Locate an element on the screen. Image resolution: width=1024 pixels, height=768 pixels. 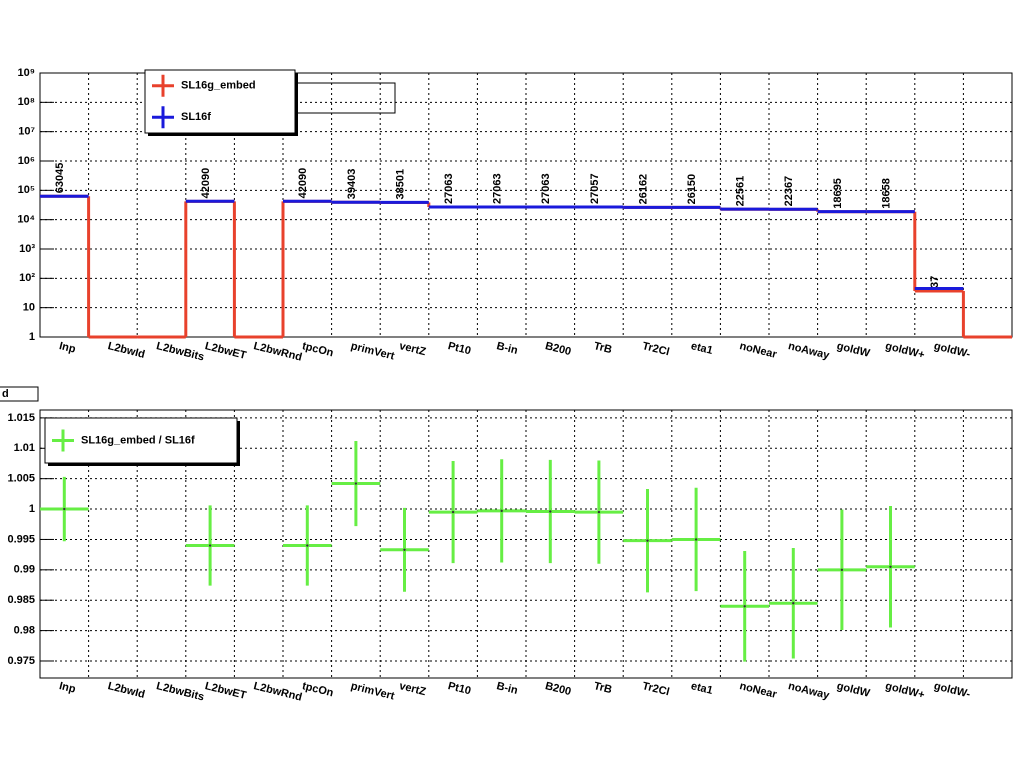
y-tick-label: 10⁷ is located at coordinates (26, 132).